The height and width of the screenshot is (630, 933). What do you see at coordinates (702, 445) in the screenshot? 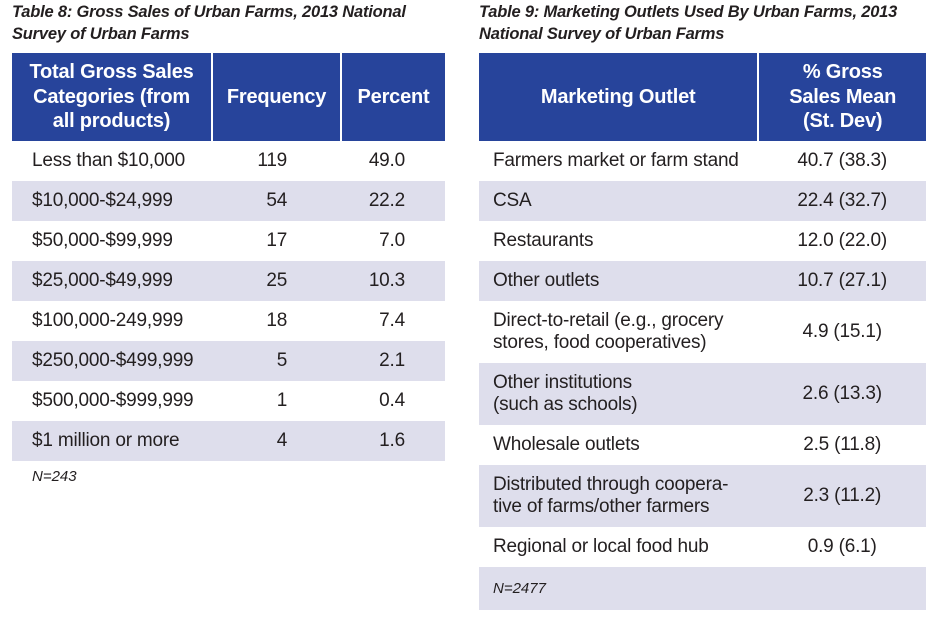
I see `table-row: Wholesale outlets 2.5 (11.8)` at bounding box center [702, 445].